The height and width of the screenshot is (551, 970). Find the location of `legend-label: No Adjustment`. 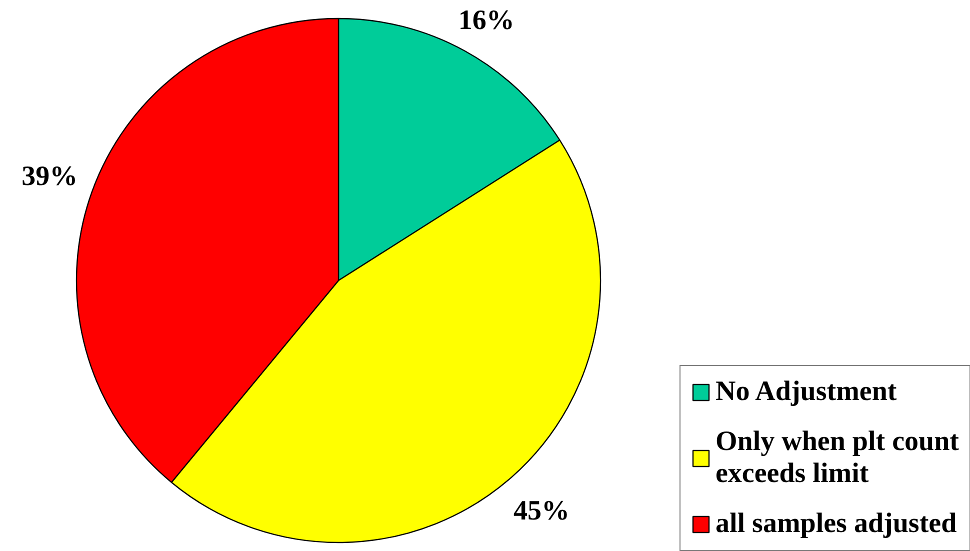

legend-label: No Adjustment is located at coordinates (806, 392).